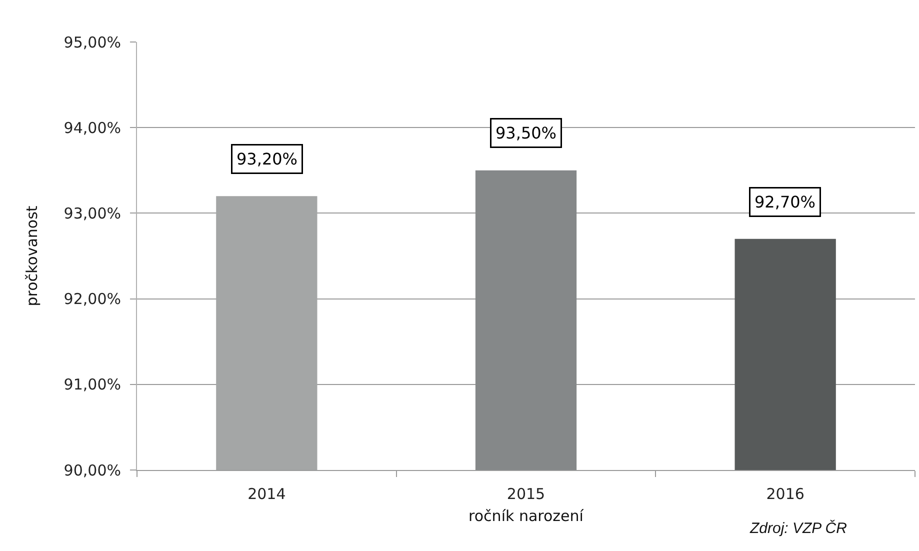 The image size is (919, 551). I want to click on y-axis-title: pročkovanost, so click(32, 256).